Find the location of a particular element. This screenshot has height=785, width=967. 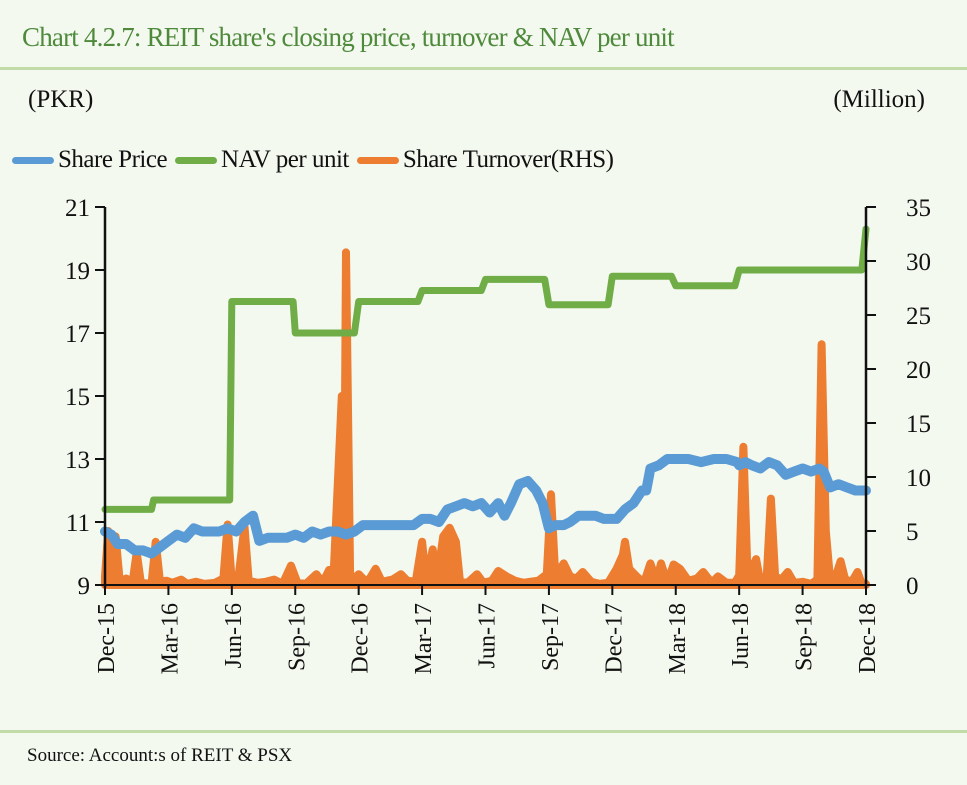

x-tick-label: Dec-18 is located at coordinates (868, 638).